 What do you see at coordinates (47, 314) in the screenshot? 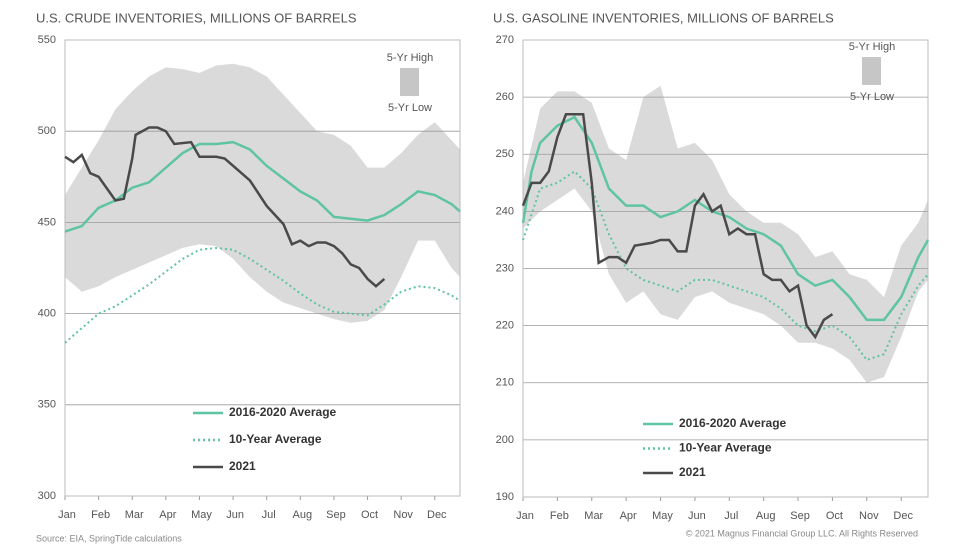
I see `y-tick-label: 400` at bounding box center [47, 314].